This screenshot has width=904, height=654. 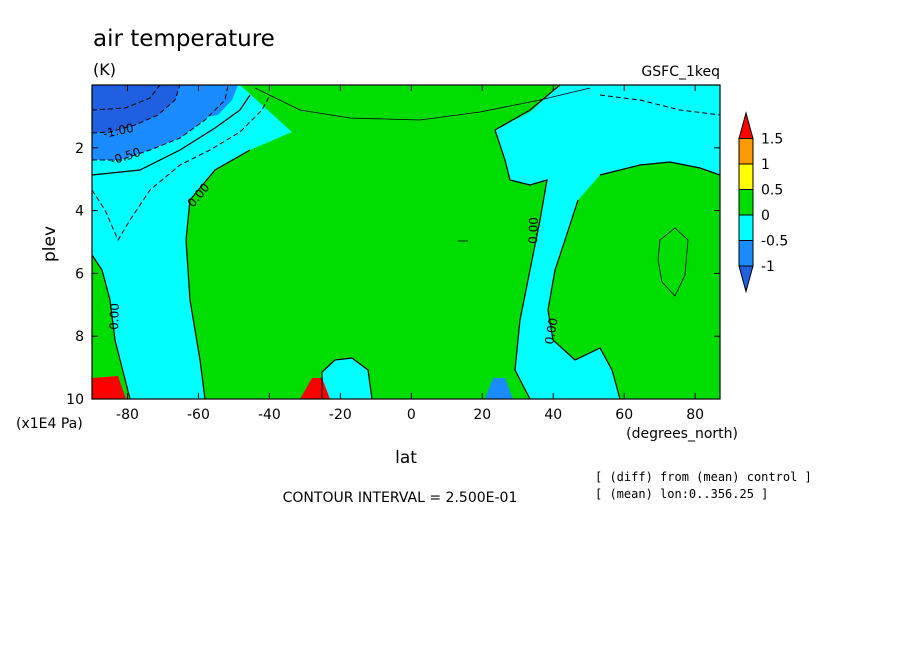 I want to click on x-tick-label: 0, so click(x=411, y=415).